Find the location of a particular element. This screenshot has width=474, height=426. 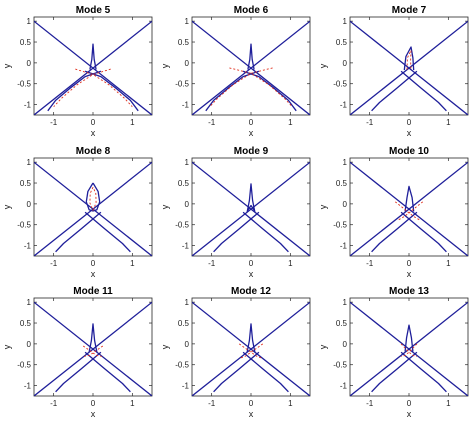

panel-mode-6: Mode 6 -1 0 1 1 0.5 0 -0.5 -1 x y is located at coordinates (235, 71).